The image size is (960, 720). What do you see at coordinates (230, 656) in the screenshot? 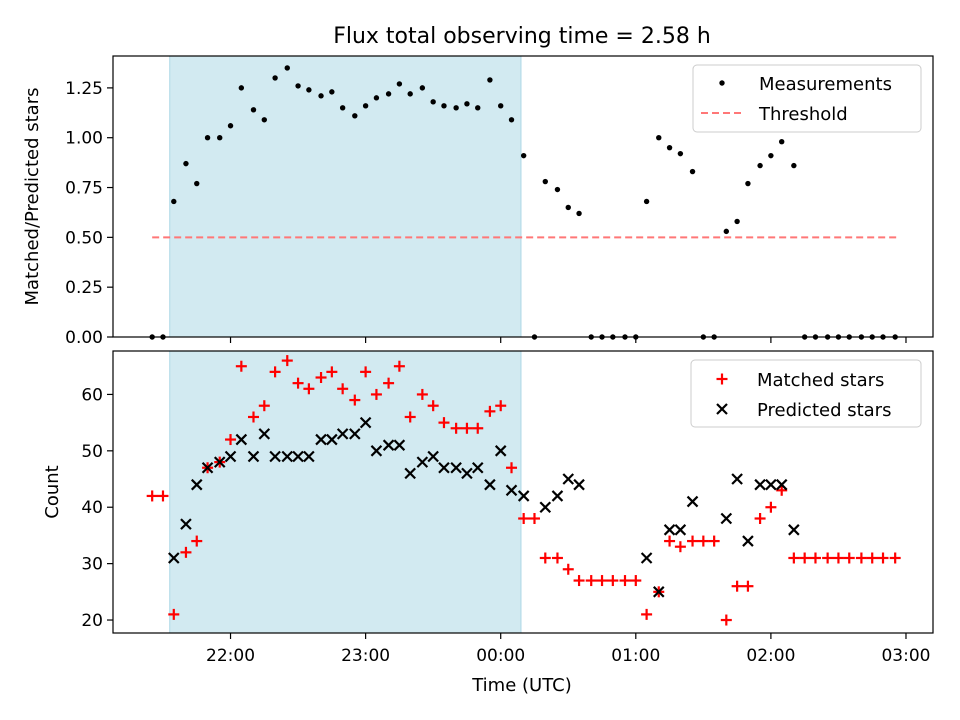
I see `bottom-xtick-label: 22:00` at bounding box center [230, 656].